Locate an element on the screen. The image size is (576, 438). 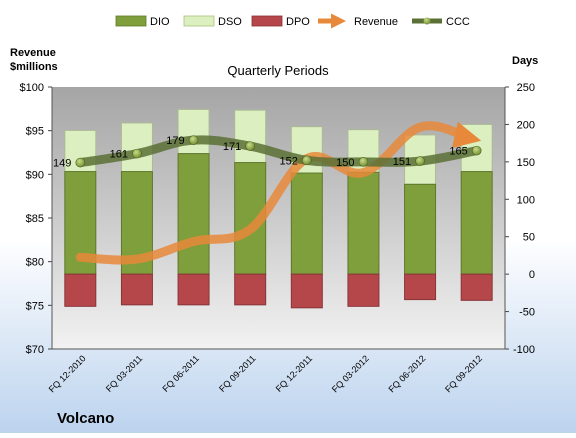
left-axis-tick-label: $70 is located at coordinates (35, 350).